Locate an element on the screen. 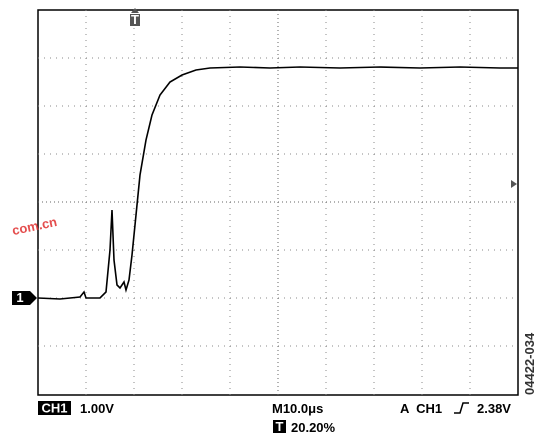 This screenshot has width=538, height=441. trigger-marker-label: T is located at coordinates (135, 19).